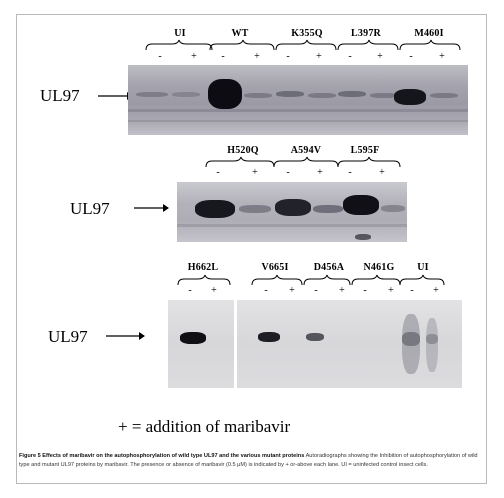 The image size is (504, 498). What do you see at coordinates (379, 267) in the screenshot?
I see `group-label-n461g: N461G` at bounding box center [379, 267].